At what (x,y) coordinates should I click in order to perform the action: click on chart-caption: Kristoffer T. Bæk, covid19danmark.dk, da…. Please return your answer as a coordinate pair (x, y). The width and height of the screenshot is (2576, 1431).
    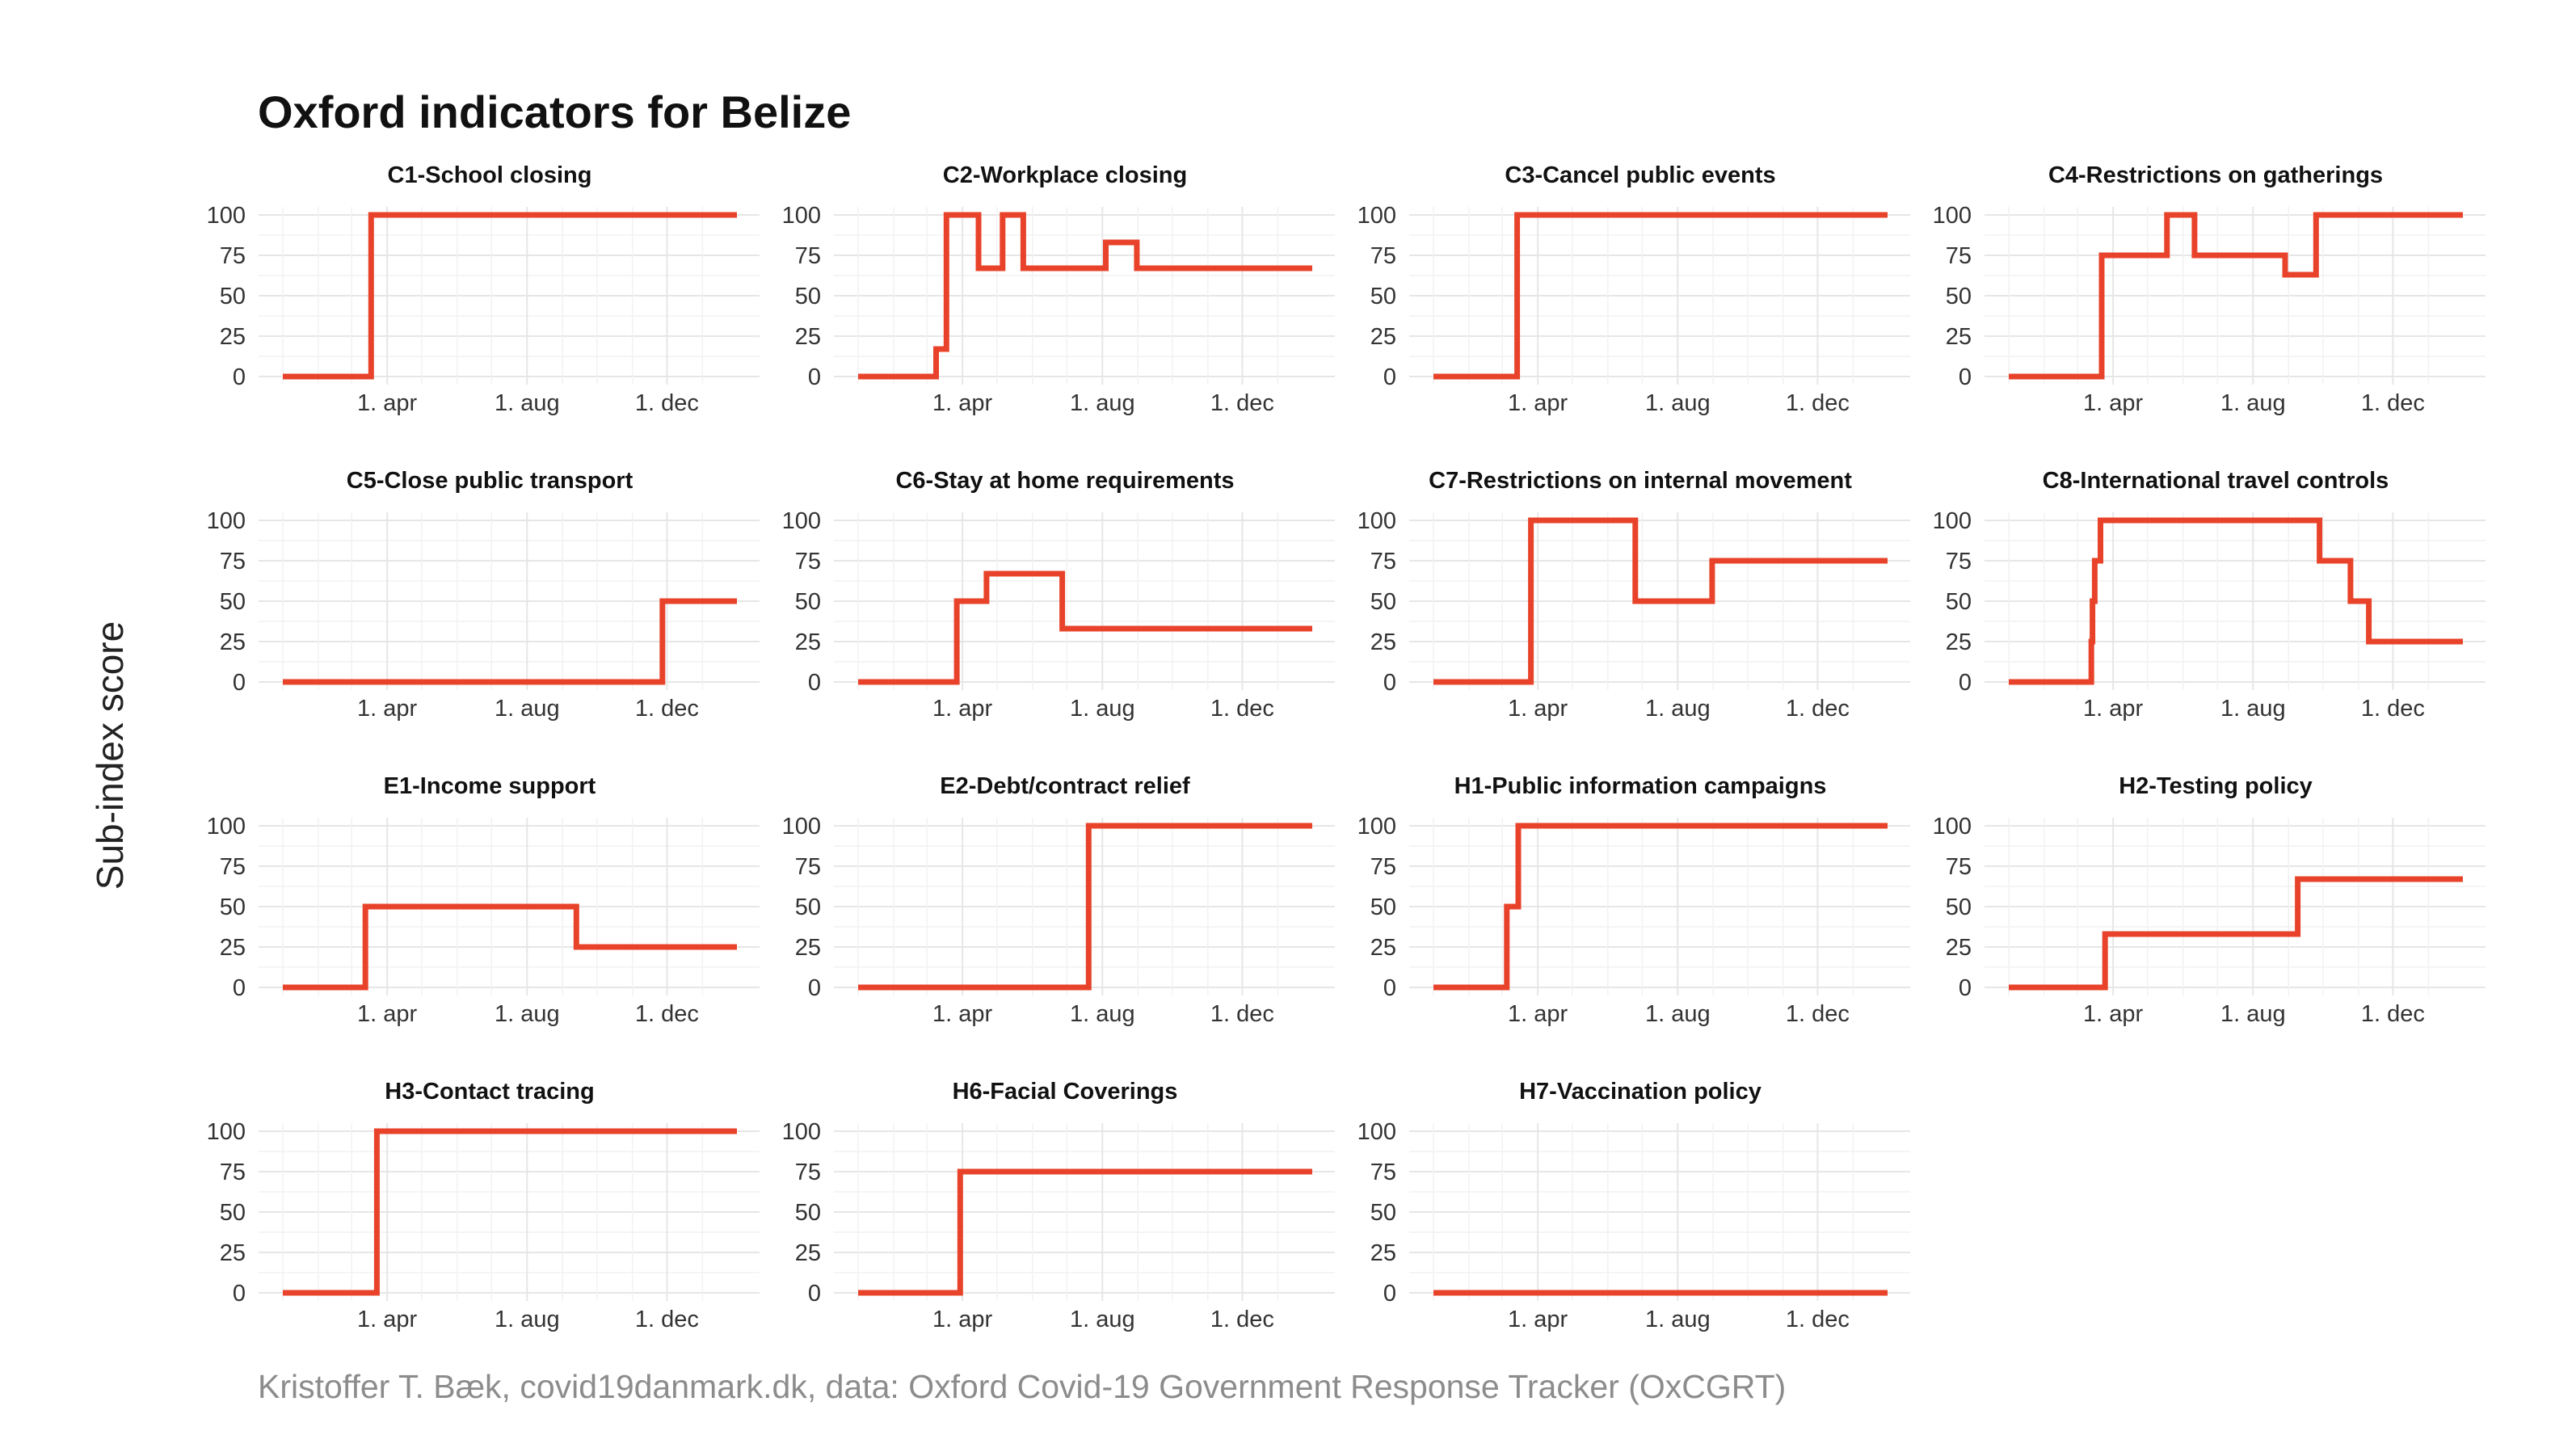
    Looking at the image, I should click on (1022, 1386).